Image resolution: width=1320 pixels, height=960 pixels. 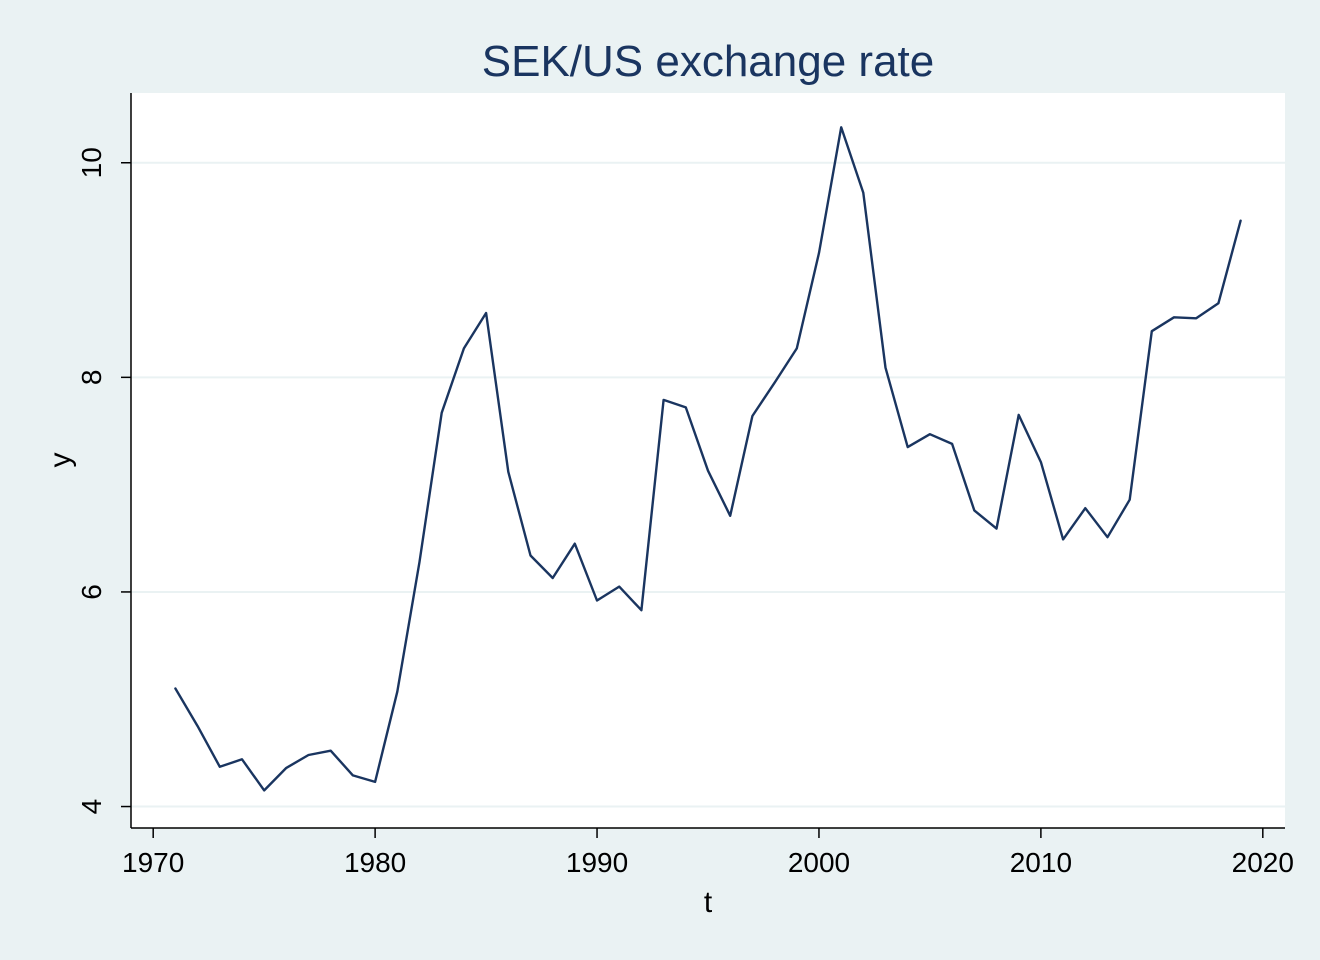 What do you see at coordinates (91, 378) in the screenshot?
I see `y-tick-label: 8` at bounding box center [91, 378].